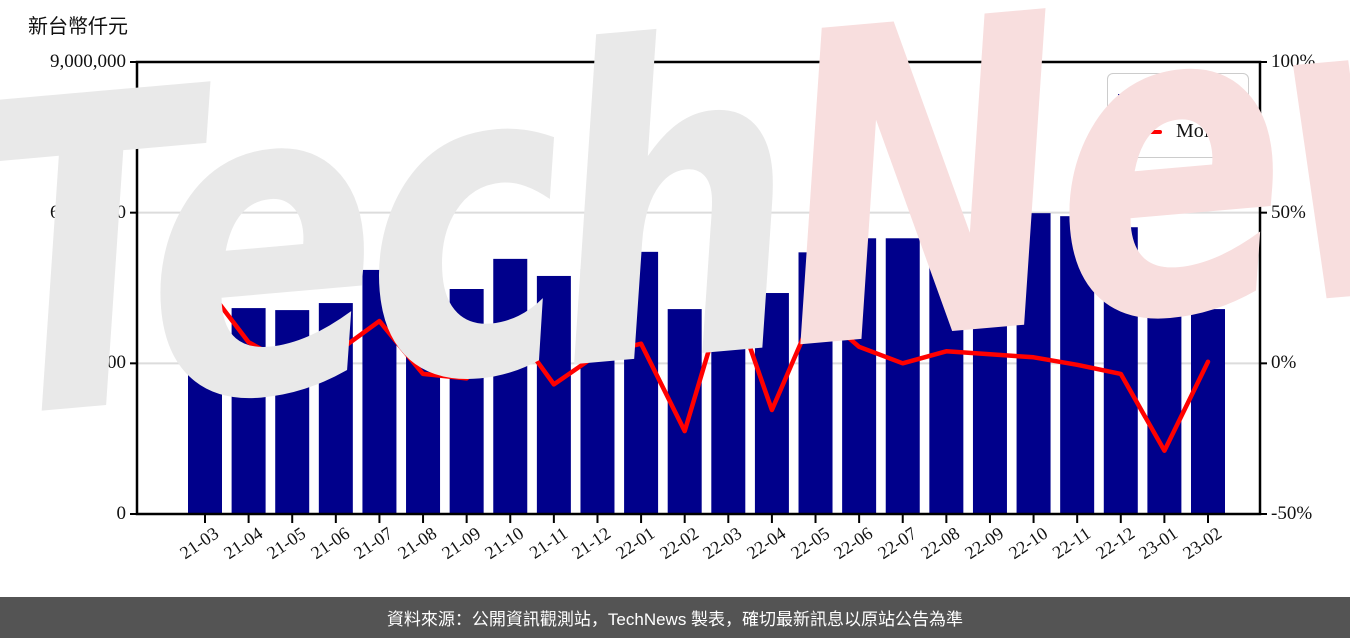  Describe the element at coordinates (417, 543) in the screenshot. I see `x-axis-tick-label: 21-08` at that location.